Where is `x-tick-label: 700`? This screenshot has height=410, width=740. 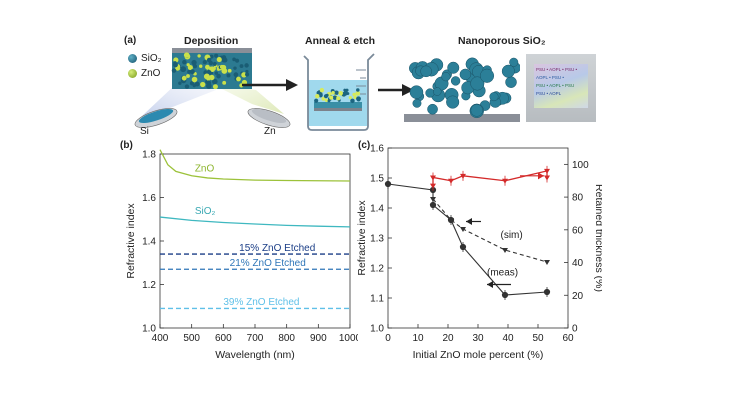 x-tick-label: 700 is located at coordinates (255, 338).